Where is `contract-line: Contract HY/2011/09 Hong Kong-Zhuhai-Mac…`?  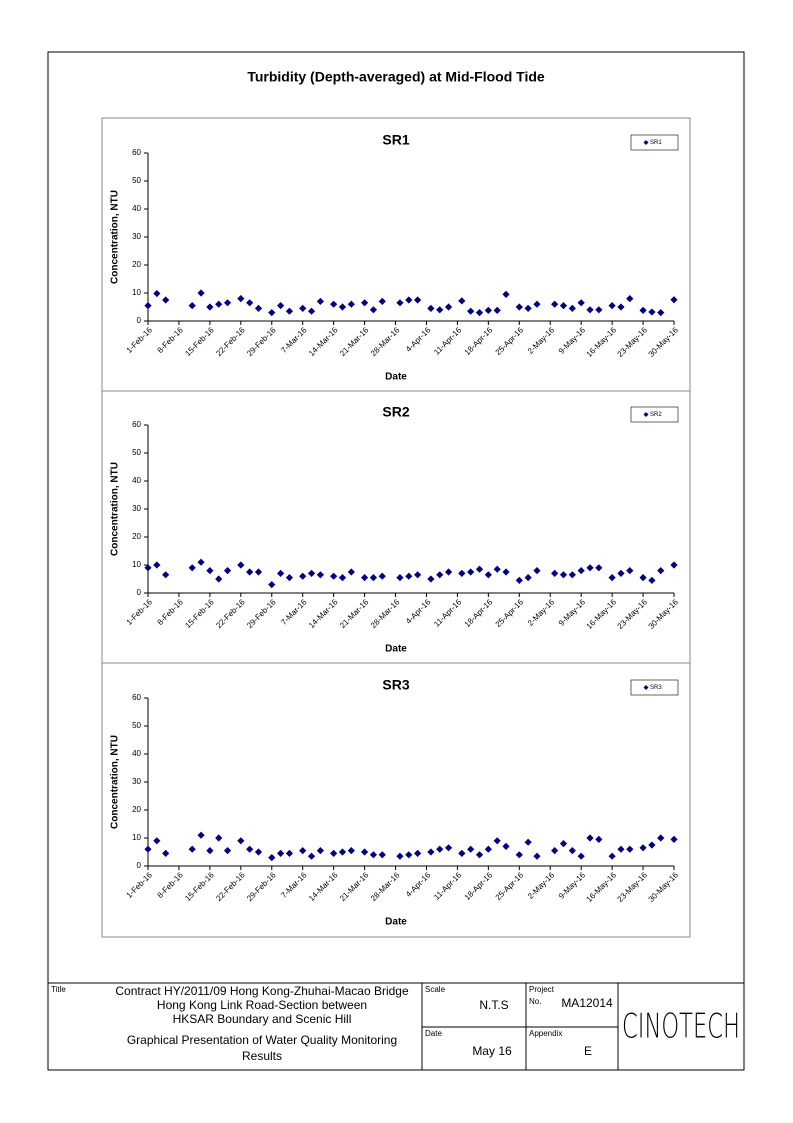 contract-line: Contract HY/2011/09 Hong Kong-Zhuhai-Mac… is located at coordinates (262, 991).